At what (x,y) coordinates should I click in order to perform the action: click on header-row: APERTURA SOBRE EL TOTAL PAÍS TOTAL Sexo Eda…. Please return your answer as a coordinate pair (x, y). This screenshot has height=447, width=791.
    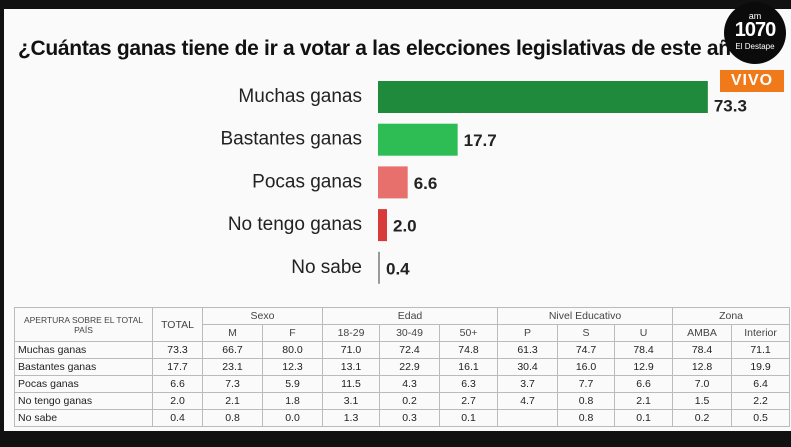
    Looking at the image, I should click on (402, 324).